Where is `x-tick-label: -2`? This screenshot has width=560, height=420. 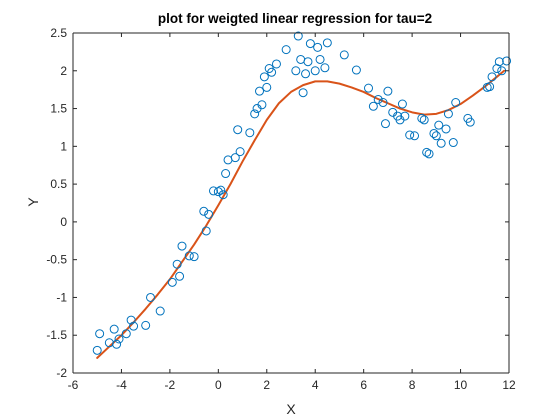
x-tick-label: -2 is located at coordinates (170, 385).